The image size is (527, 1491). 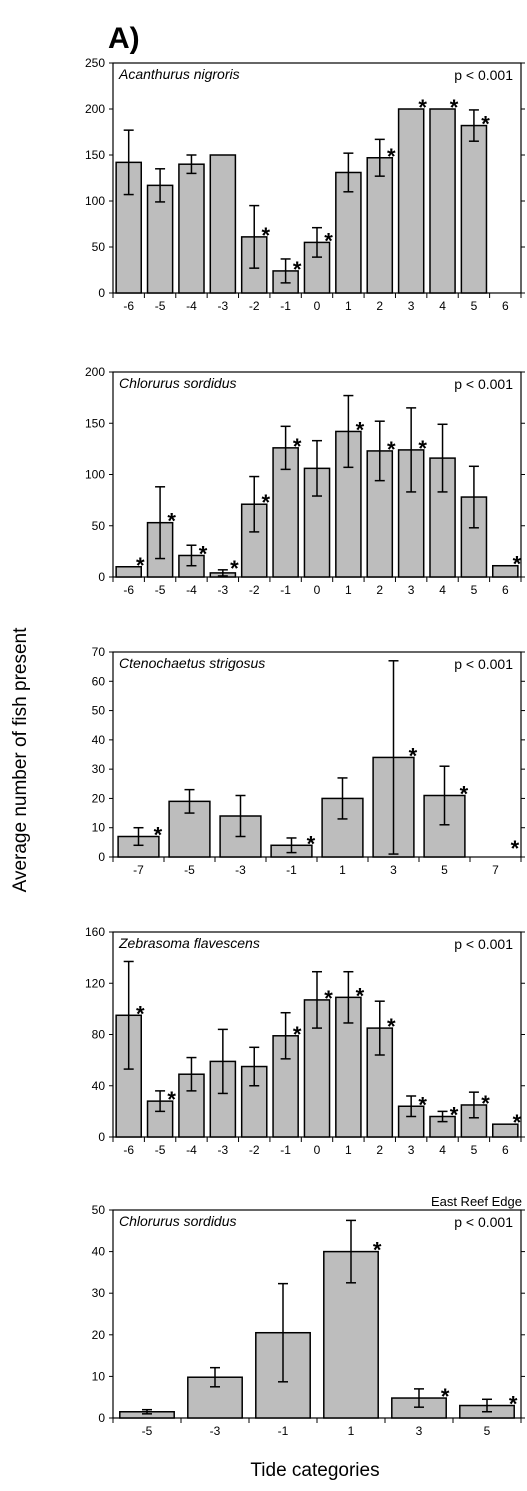 What do you see at coordinates (189, 943) in the screenshot?
I see `species-label: Zebrasoma flavescens` at bounding box center [189, 943].